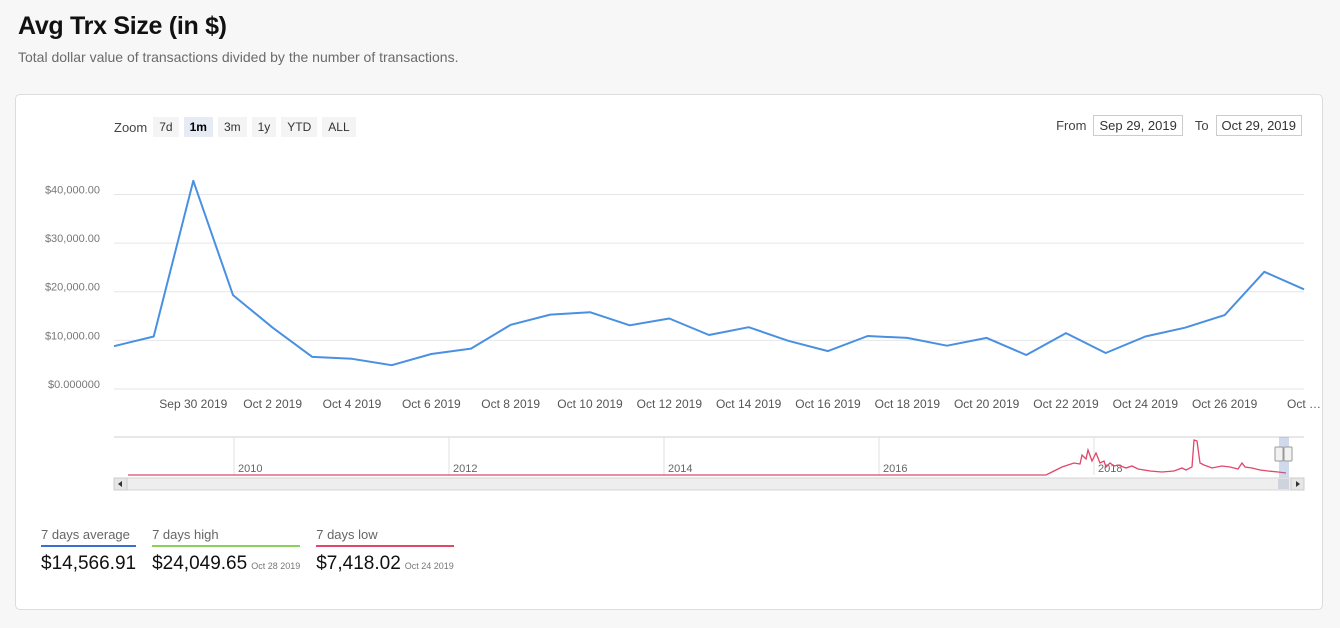 The height and width of the screenshot is (628, 1340). Describe the element at coordinates (1258, 125) in the screenshot. I see `to-date-input: Oct 29, 2019` at that location.